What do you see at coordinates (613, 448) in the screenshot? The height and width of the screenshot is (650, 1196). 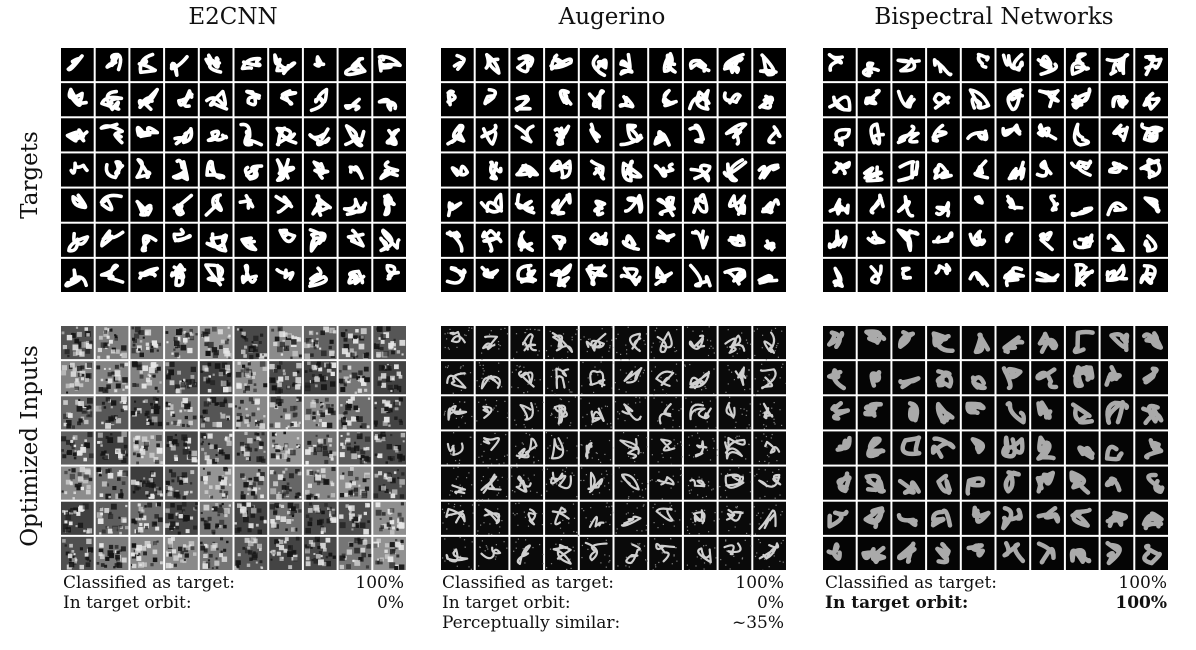 I see `optimized-grid-augerino` at bounding box center [613, 448].